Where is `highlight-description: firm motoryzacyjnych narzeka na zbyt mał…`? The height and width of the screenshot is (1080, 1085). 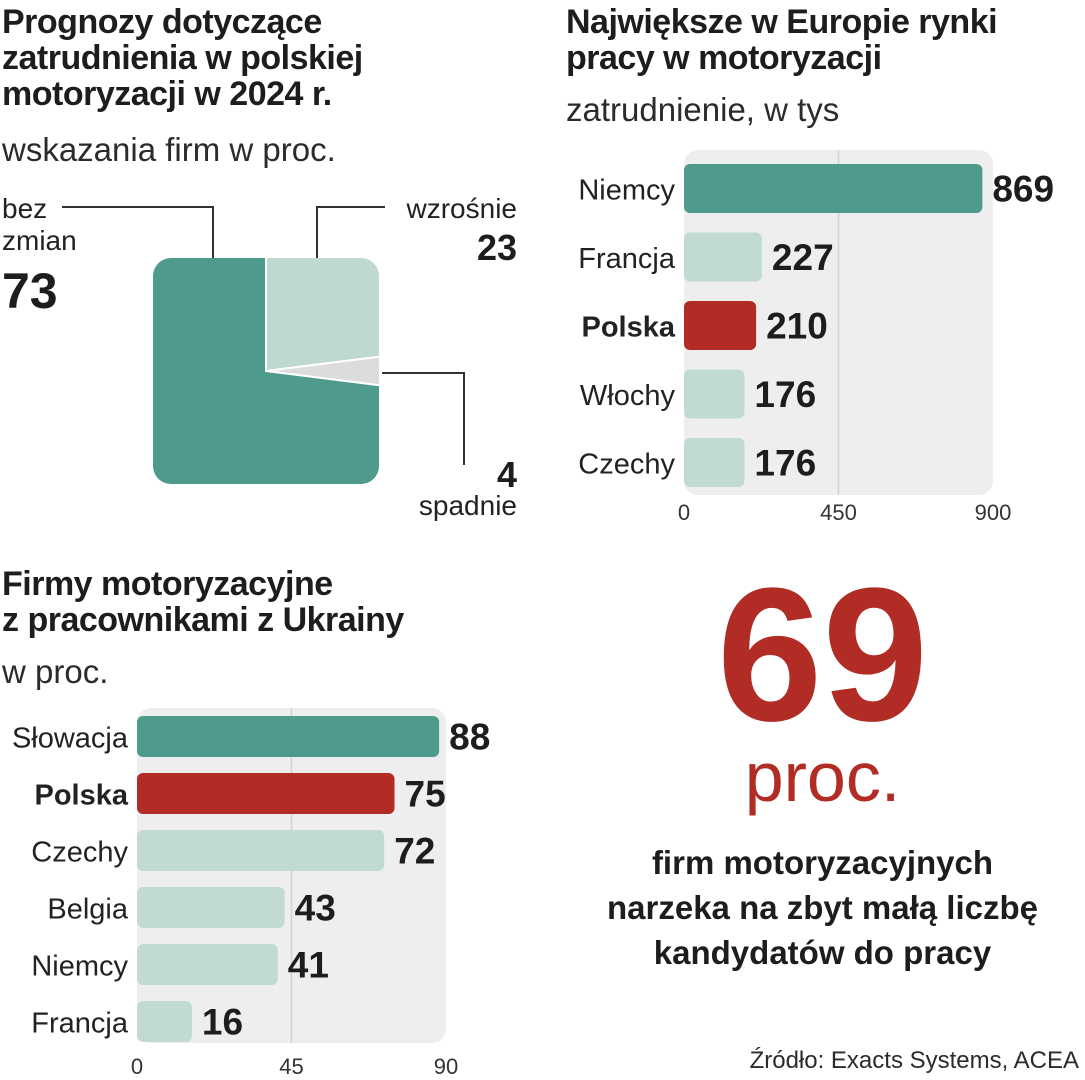
highlight-description: firm motoryzacyjnych narzeka na zbyt mał… is located at coordinates (822, 907).